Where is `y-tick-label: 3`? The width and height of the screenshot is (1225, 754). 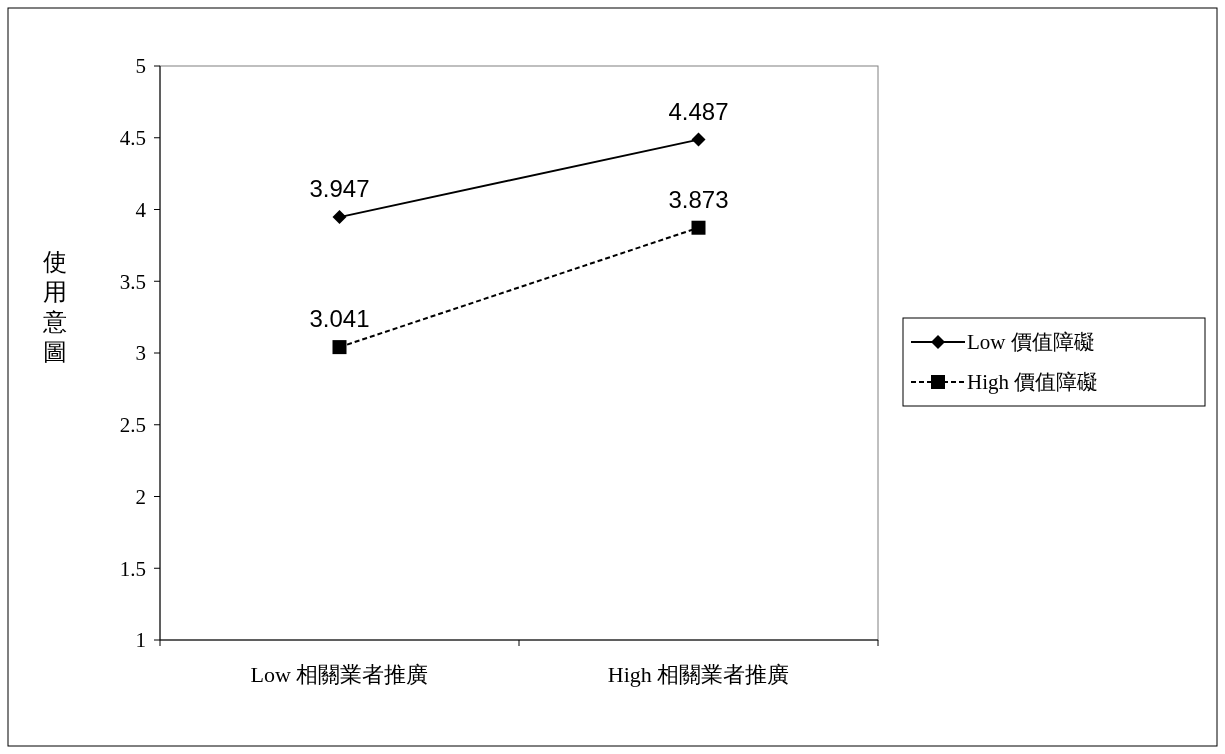
y-tick-label: 3 is located at coordinates (140, 353).